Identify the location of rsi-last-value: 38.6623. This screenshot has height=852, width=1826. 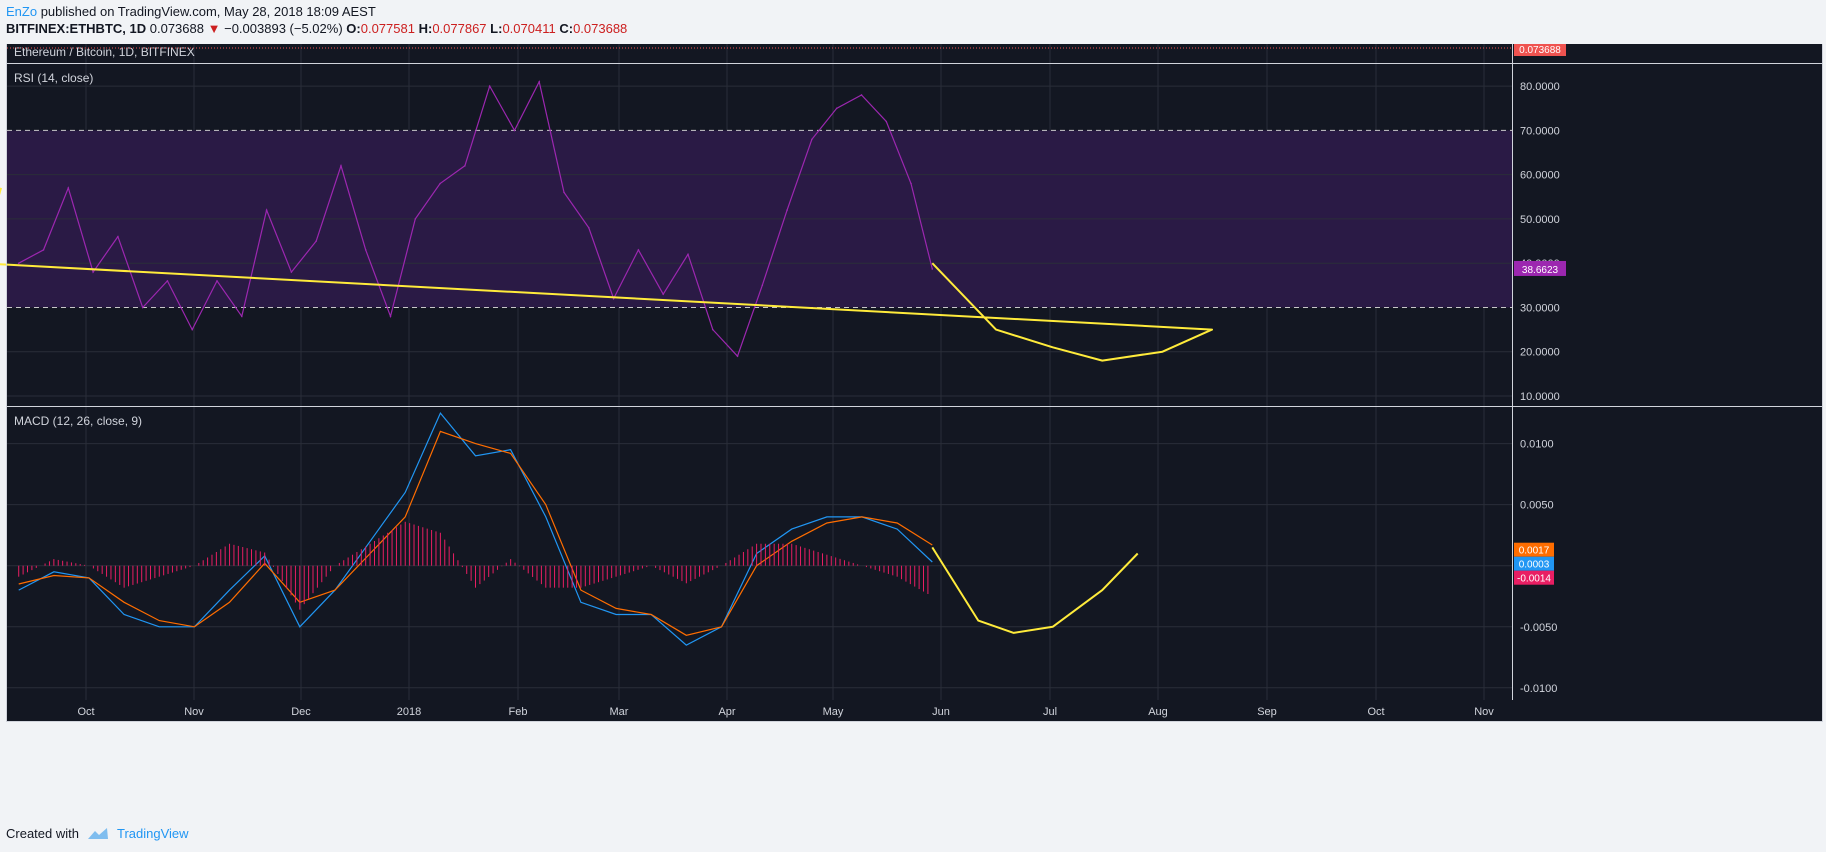
(1540, 270).